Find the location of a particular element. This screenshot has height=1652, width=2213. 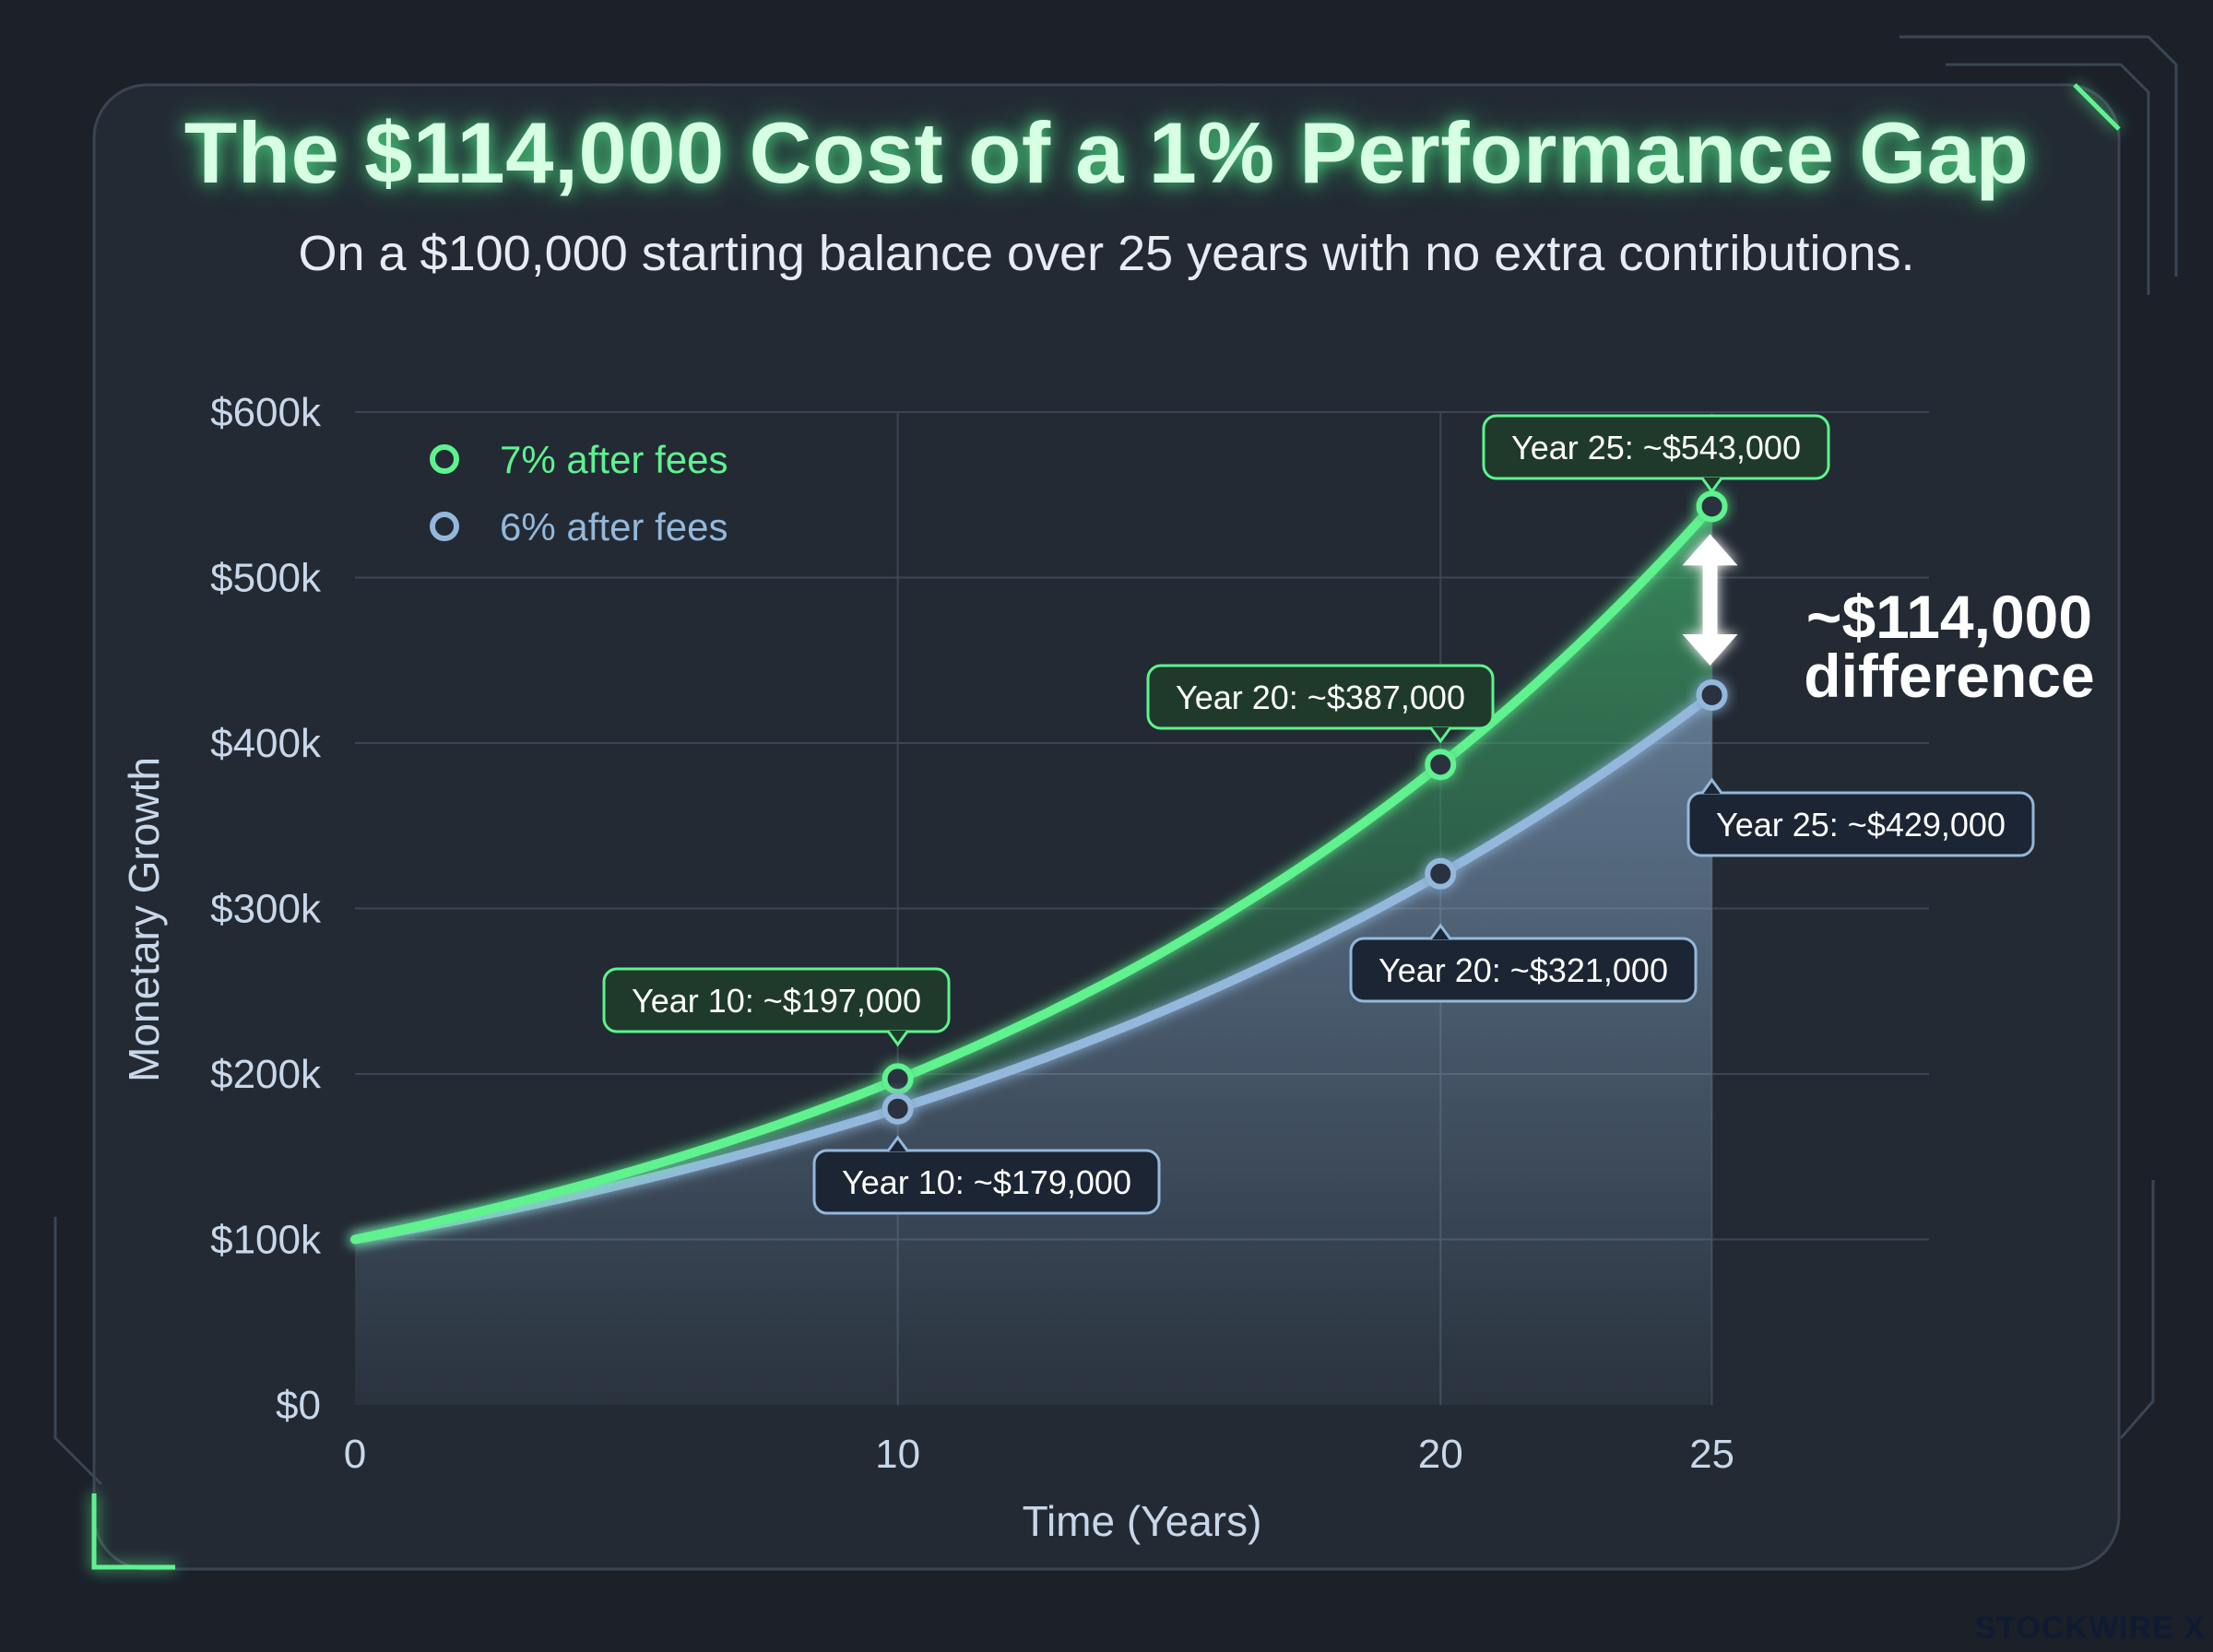

arrow-head-up is located at coordinates (1710, 550).